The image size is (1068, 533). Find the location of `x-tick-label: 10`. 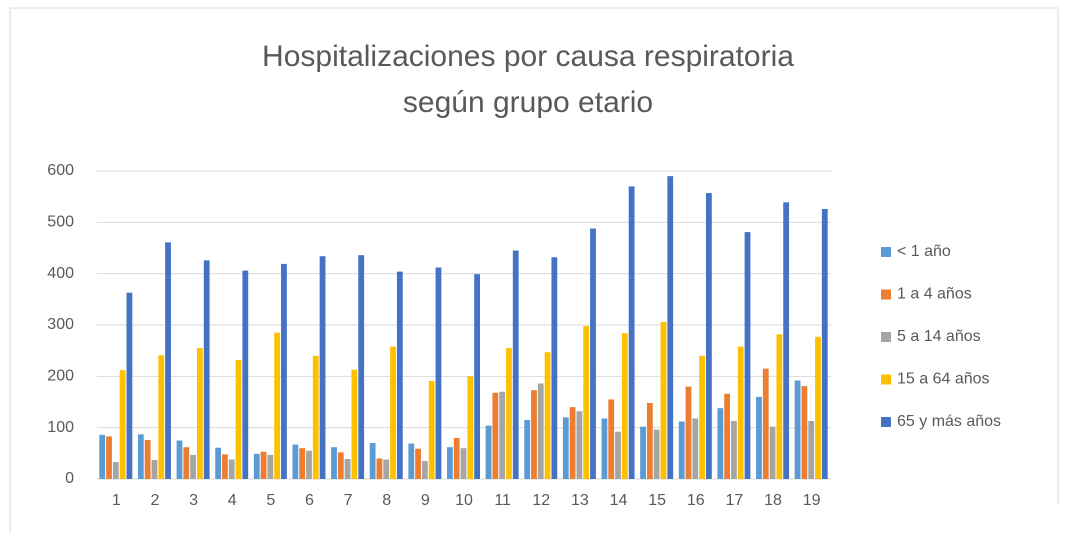

x-tick-label: 10 is located at coordinates (464, 500).